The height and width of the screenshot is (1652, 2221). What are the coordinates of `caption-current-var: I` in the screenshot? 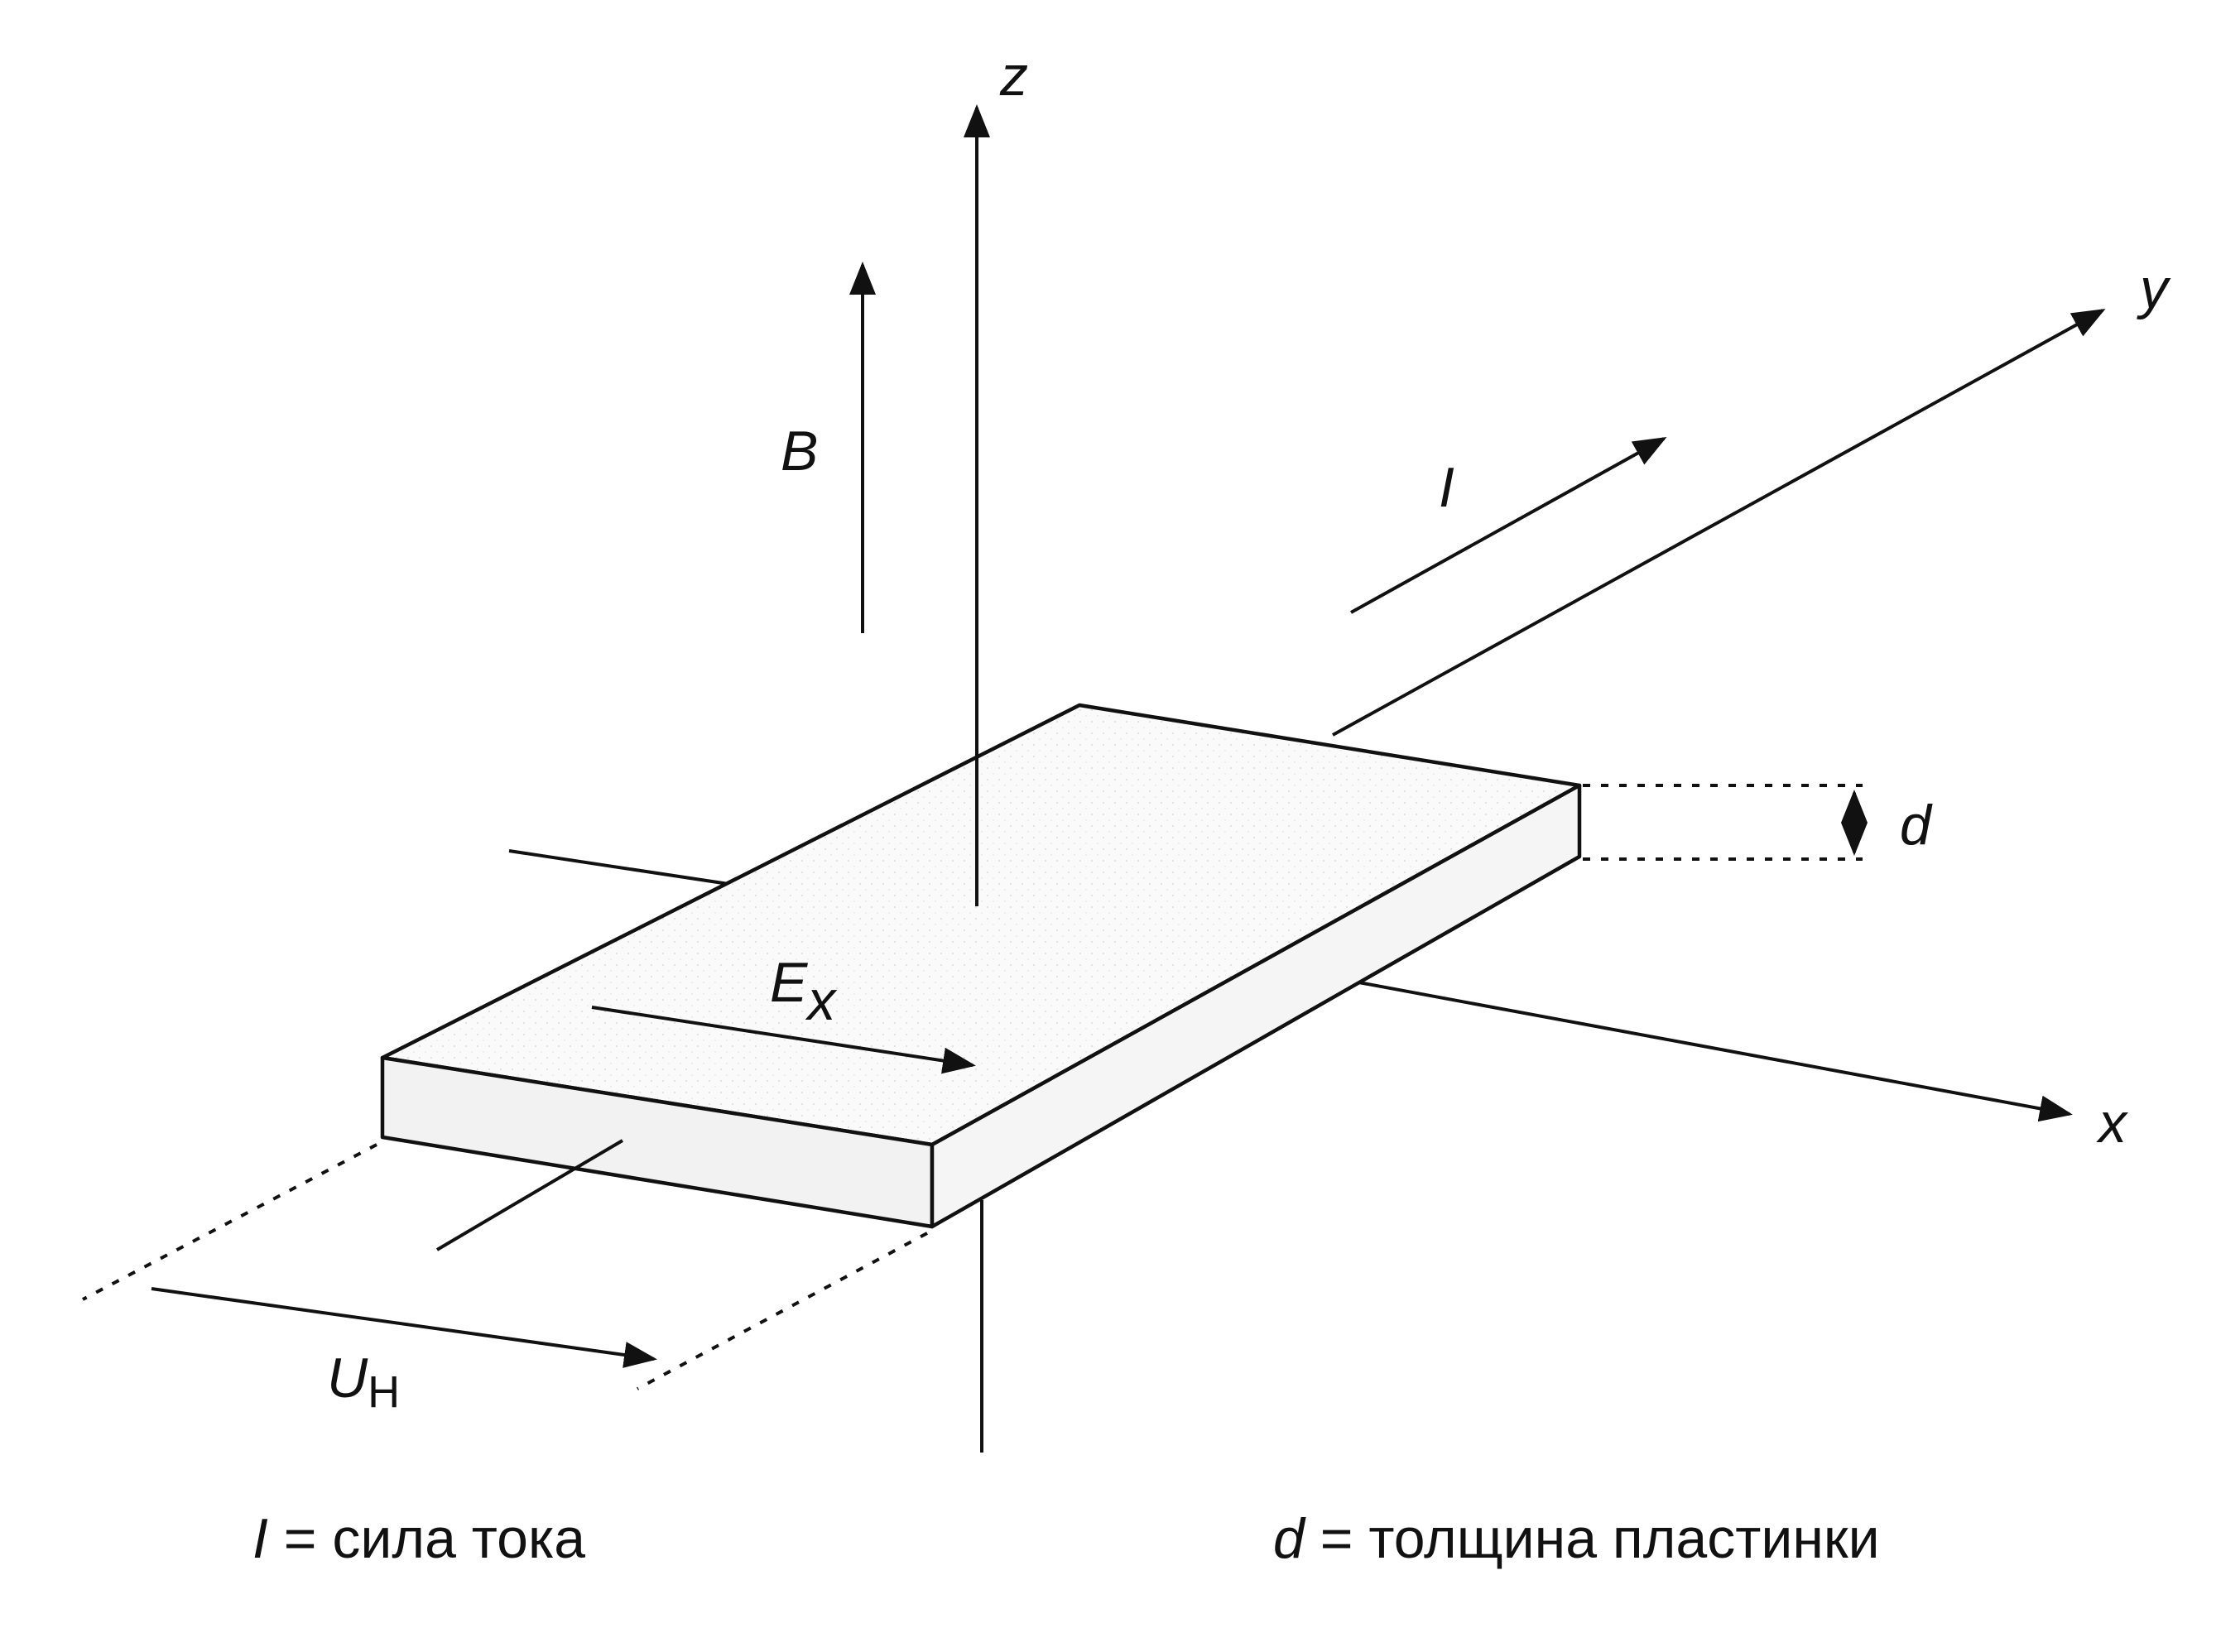 It's located at (260, 1538).